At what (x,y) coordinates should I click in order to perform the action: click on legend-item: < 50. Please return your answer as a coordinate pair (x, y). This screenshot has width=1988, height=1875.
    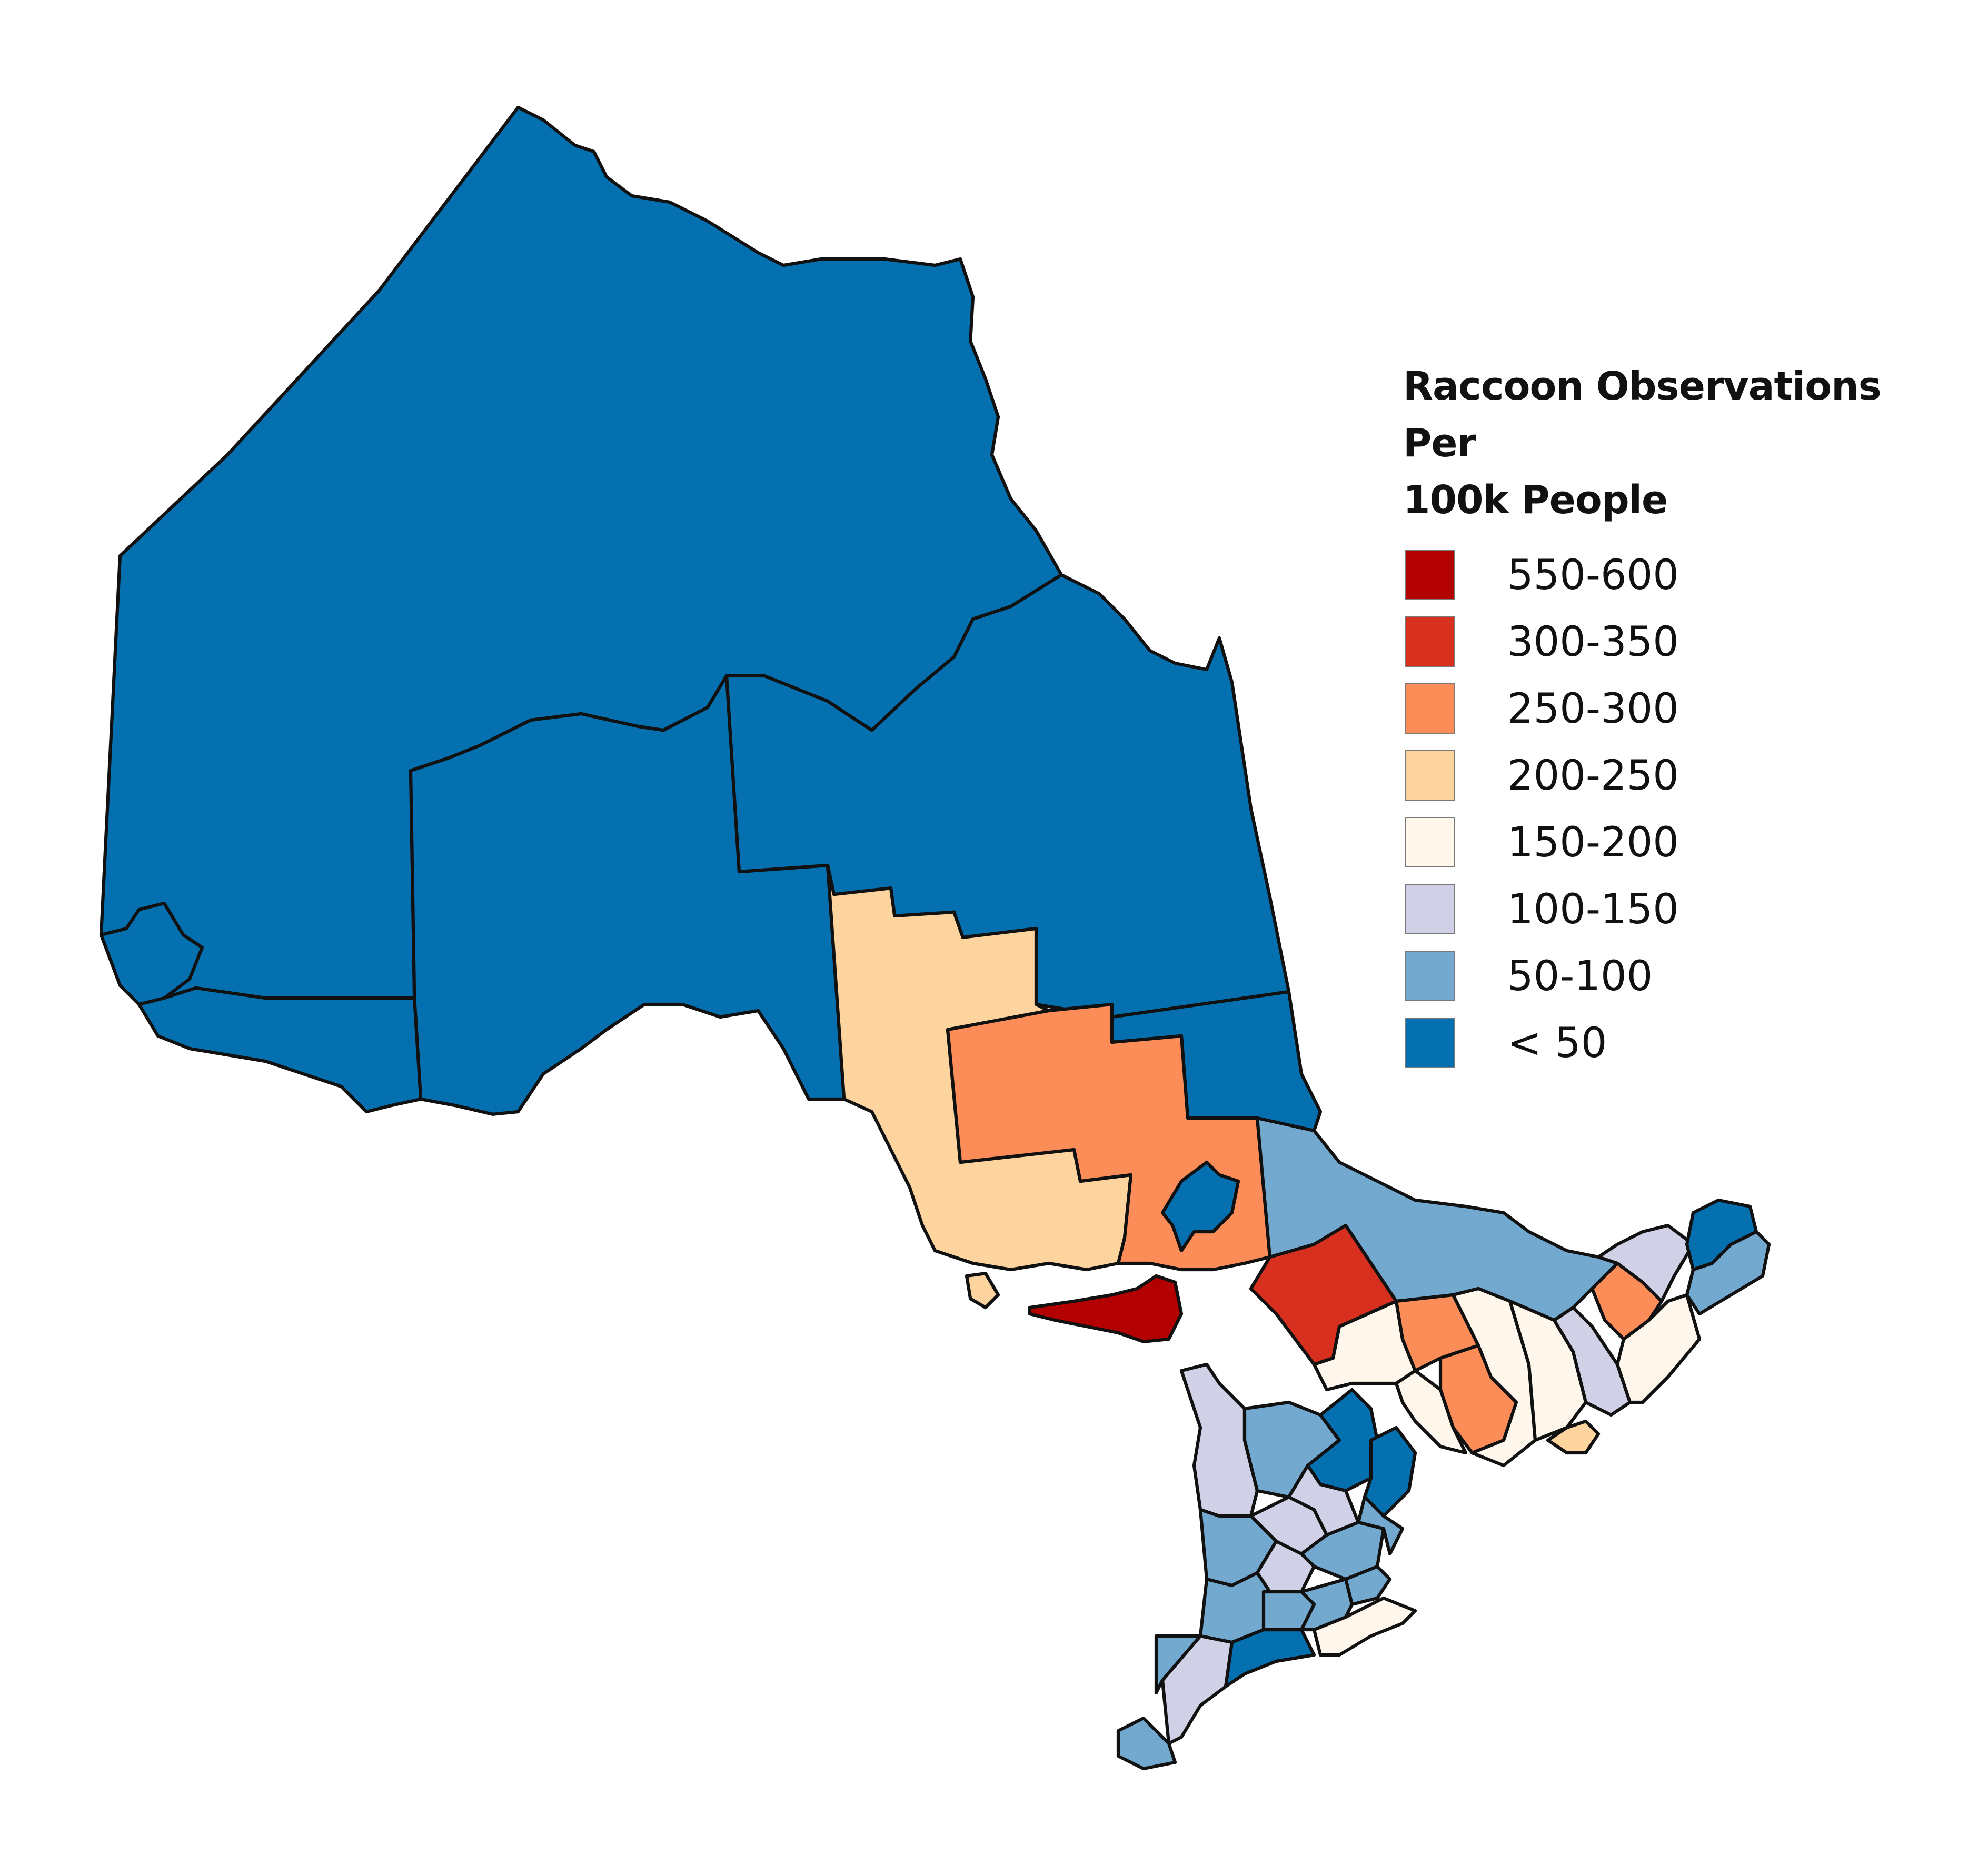
    Looking at the image, I should click on (1679, 1051).